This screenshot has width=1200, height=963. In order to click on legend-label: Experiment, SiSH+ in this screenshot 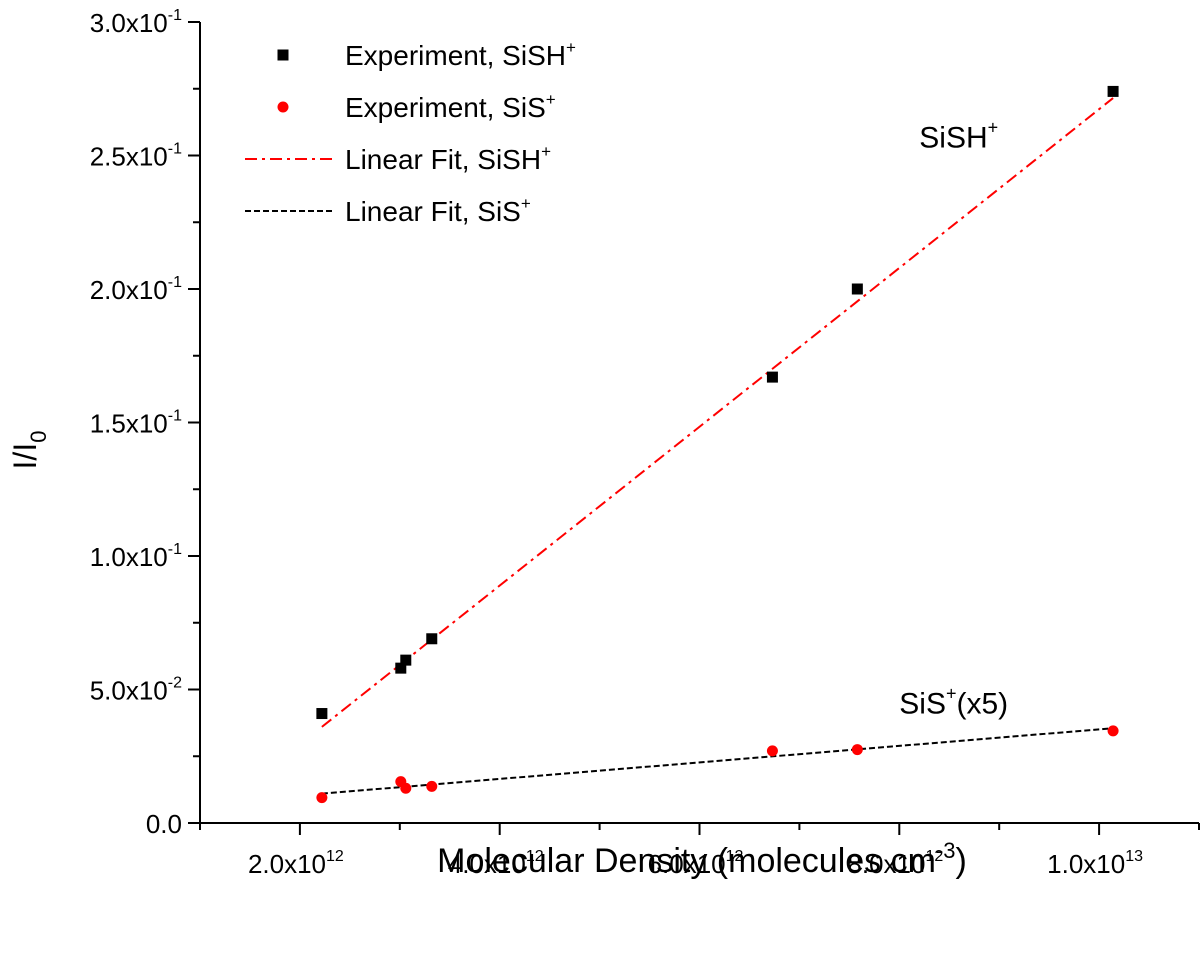, I will do `click(460, 54)`.